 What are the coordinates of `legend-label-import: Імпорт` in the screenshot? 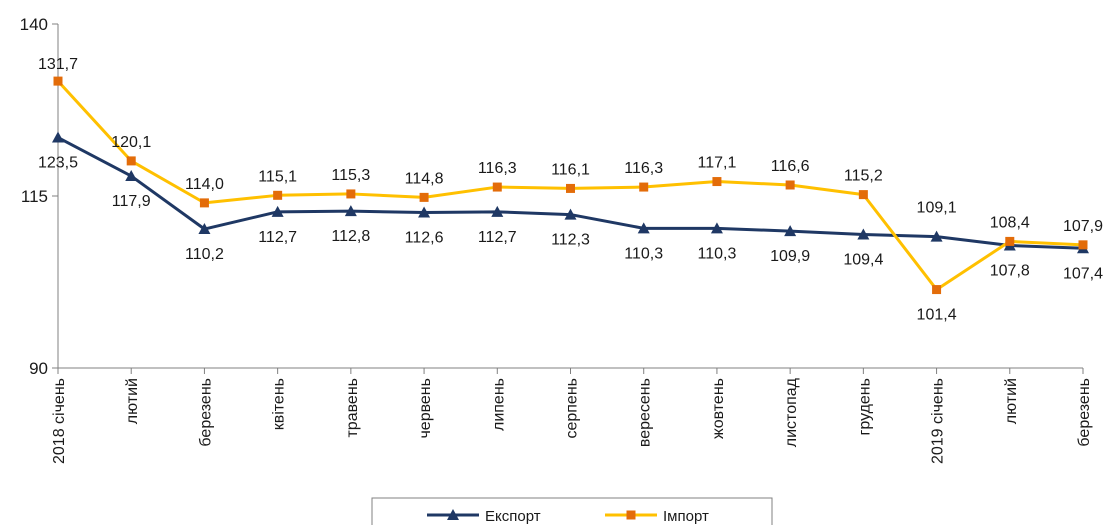 It's located at (686, 516).